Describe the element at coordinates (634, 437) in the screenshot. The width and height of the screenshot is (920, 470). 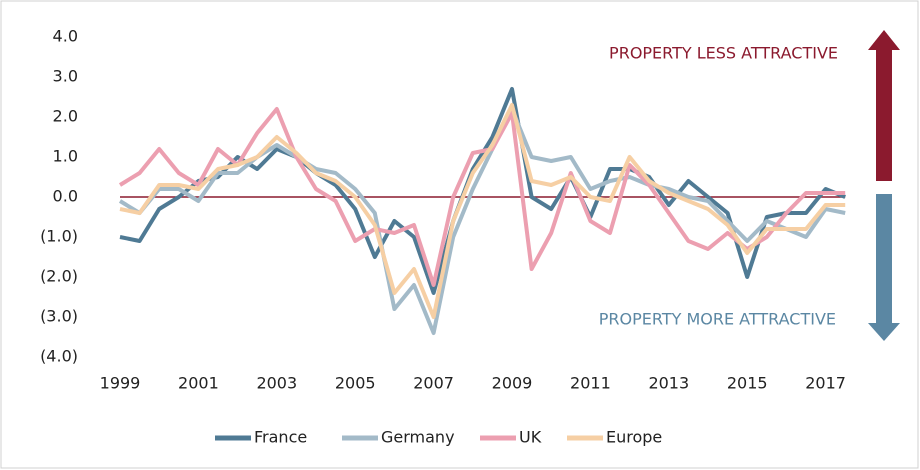
I see `legend-label: Europe` at that location.